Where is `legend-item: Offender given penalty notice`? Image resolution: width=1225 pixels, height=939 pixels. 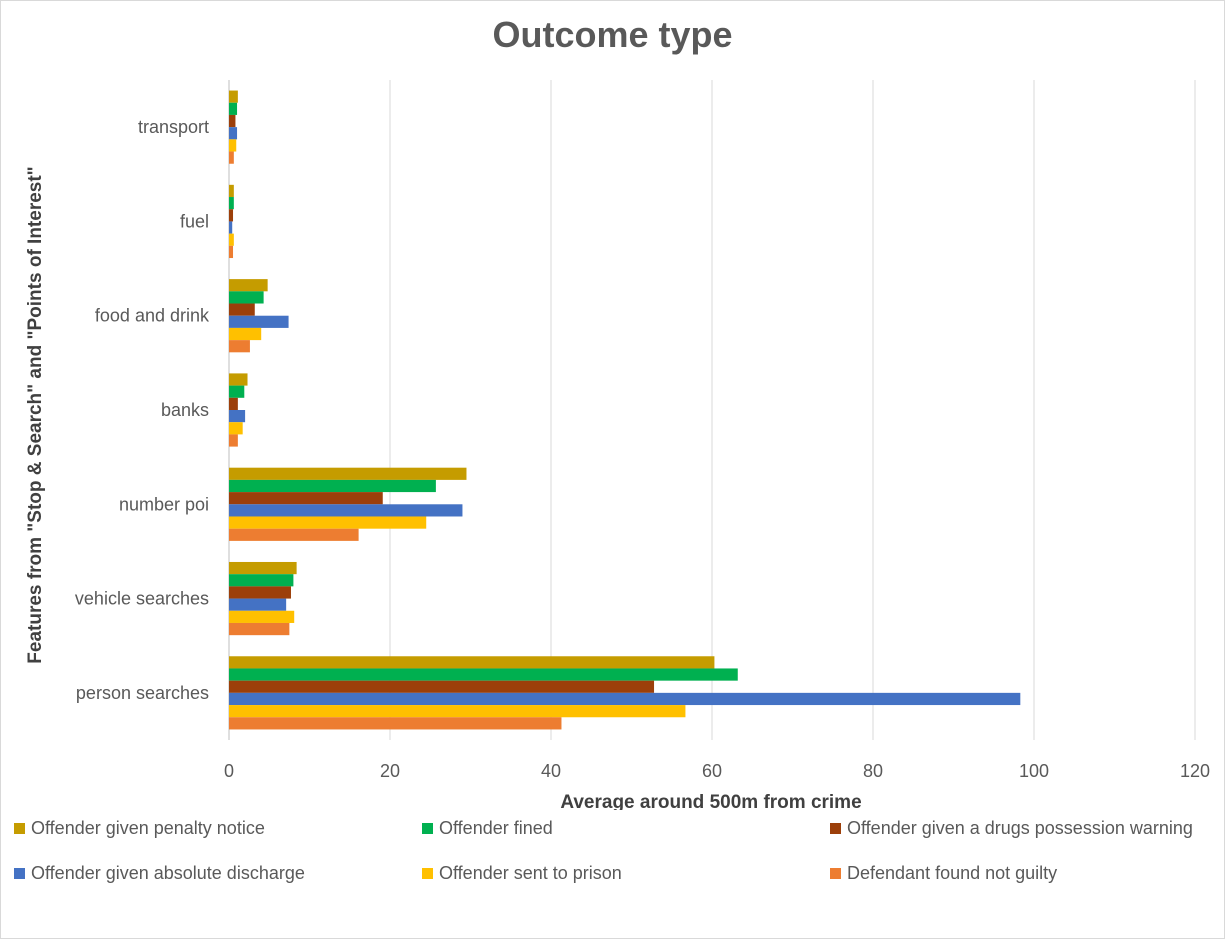
legend-item: Offender given penalty notice is located at coordinates (139, 828).